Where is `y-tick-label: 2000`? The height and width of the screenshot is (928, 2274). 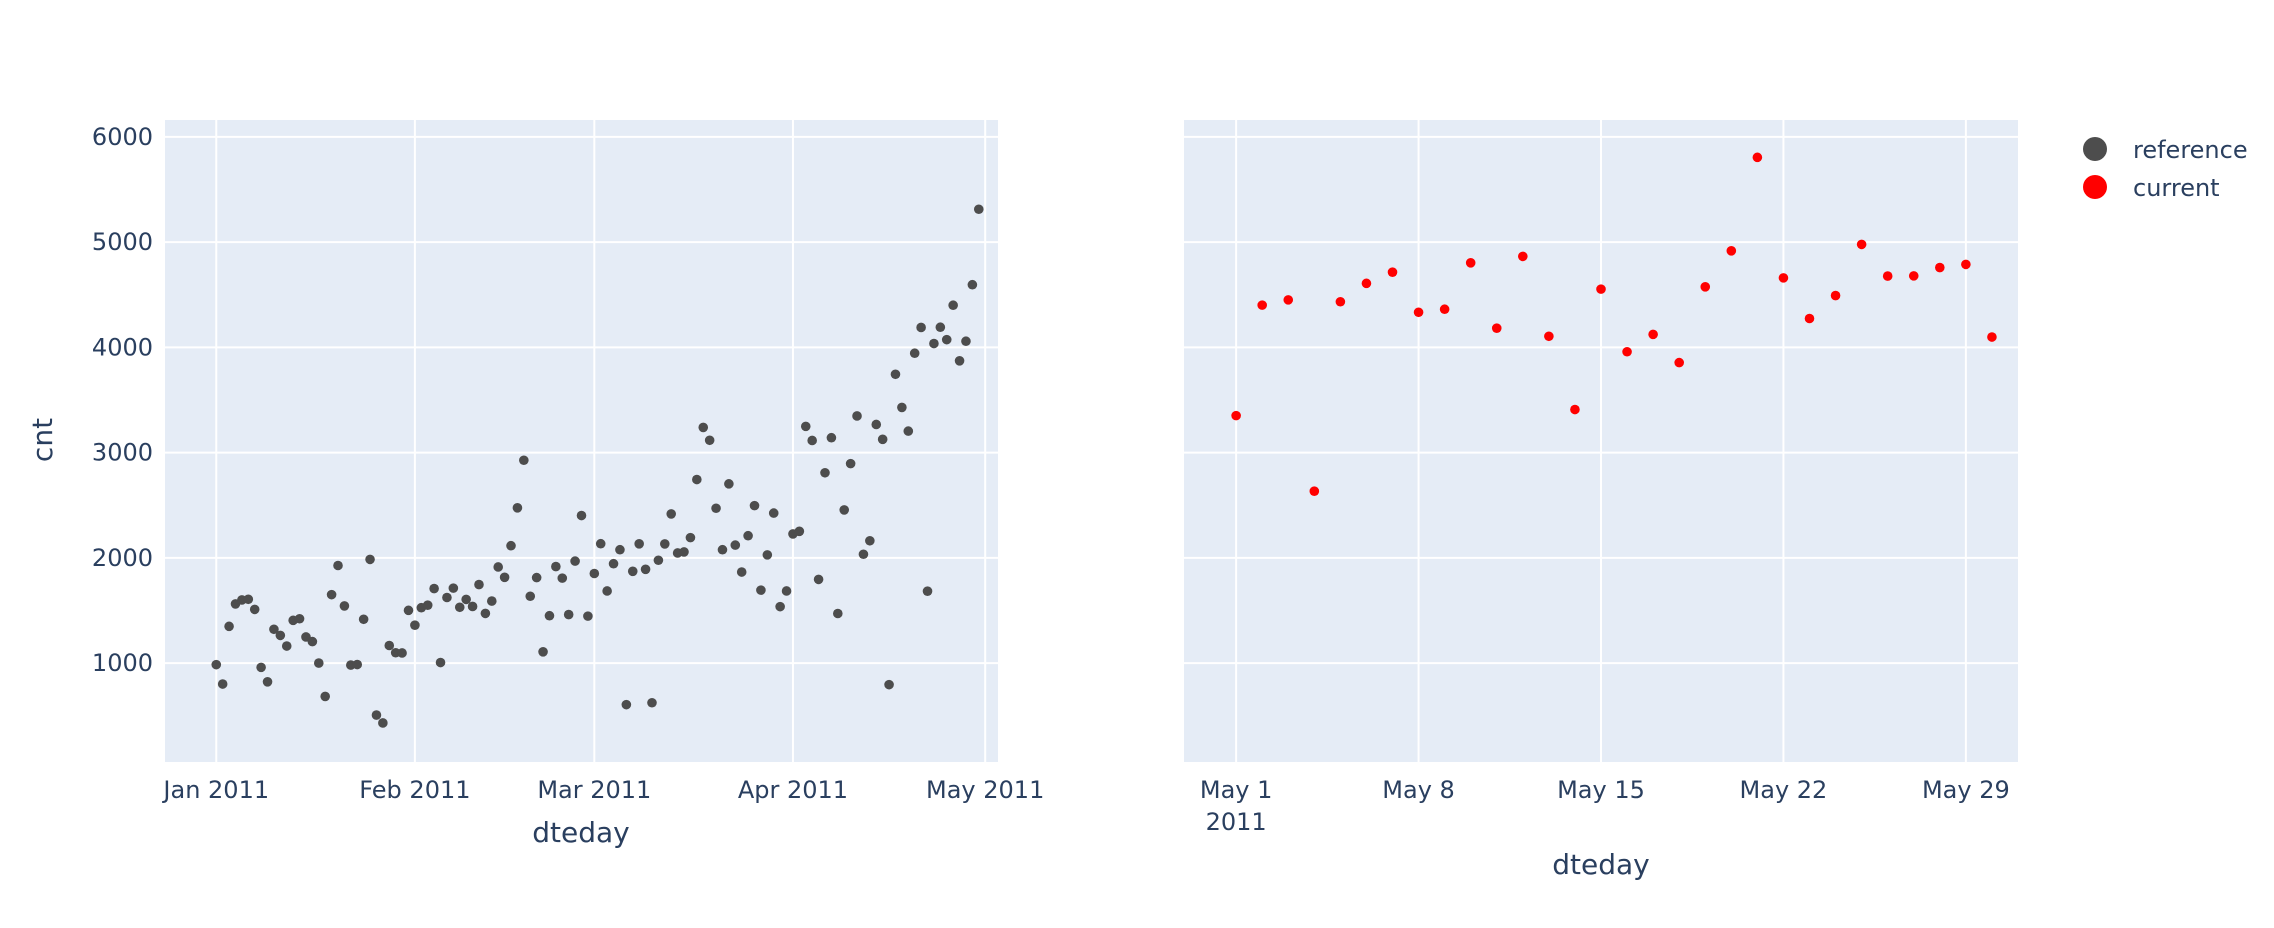 y-tick-label: 2000 is located at coordinates (122, 558).